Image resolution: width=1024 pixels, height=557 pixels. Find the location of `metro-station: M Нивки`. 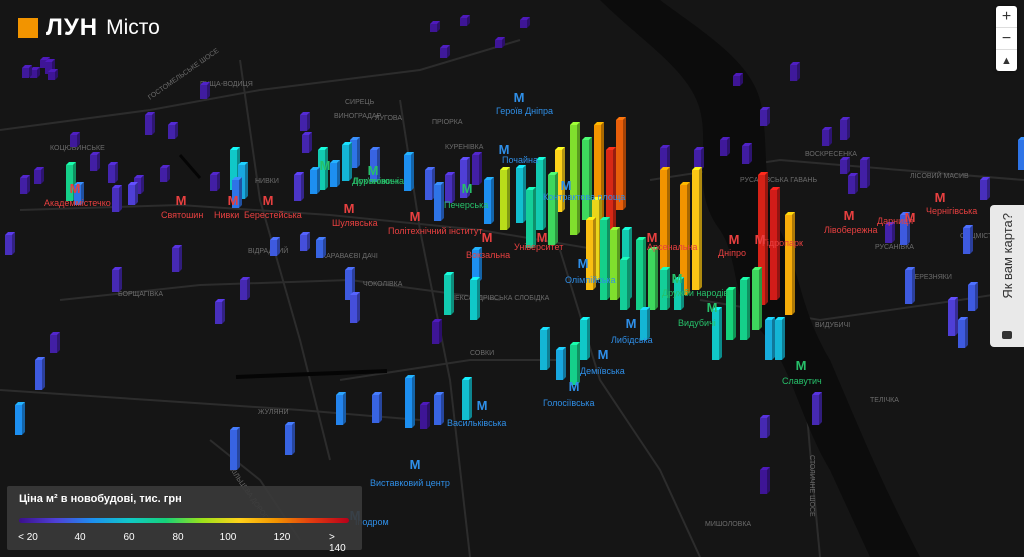

metro-station: M Нивки is located at coordinates (226, 206).